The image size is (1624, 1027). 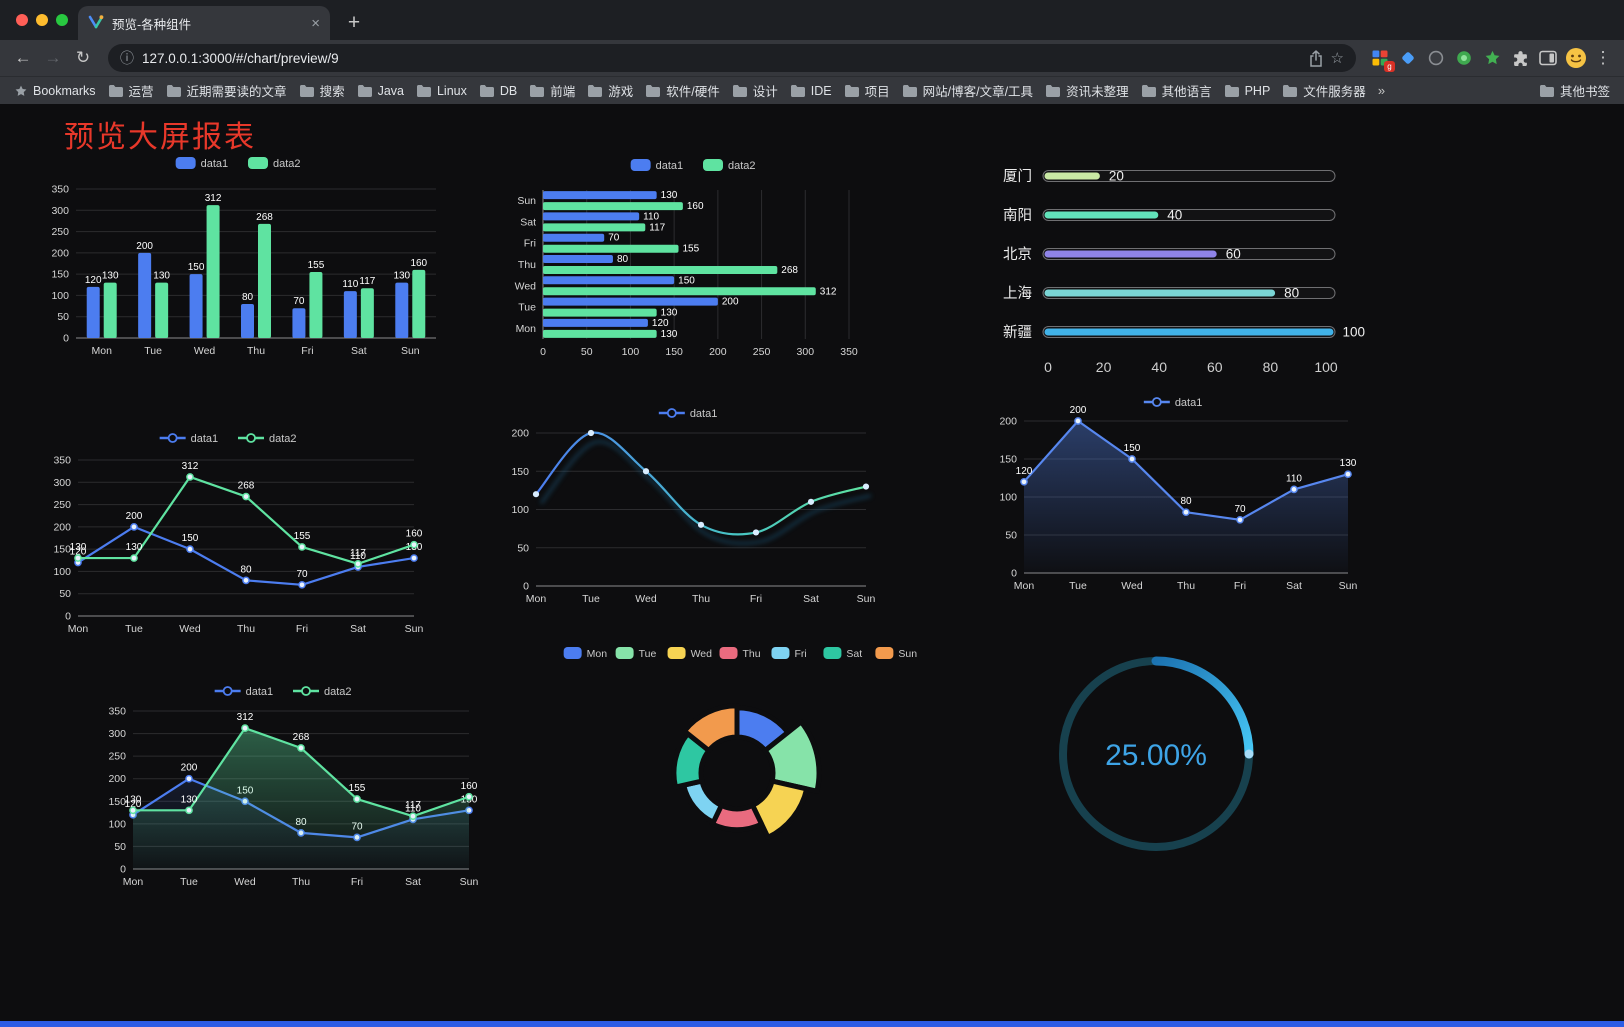 I want to click on svg-text: 200, so click(x=730, y=302).